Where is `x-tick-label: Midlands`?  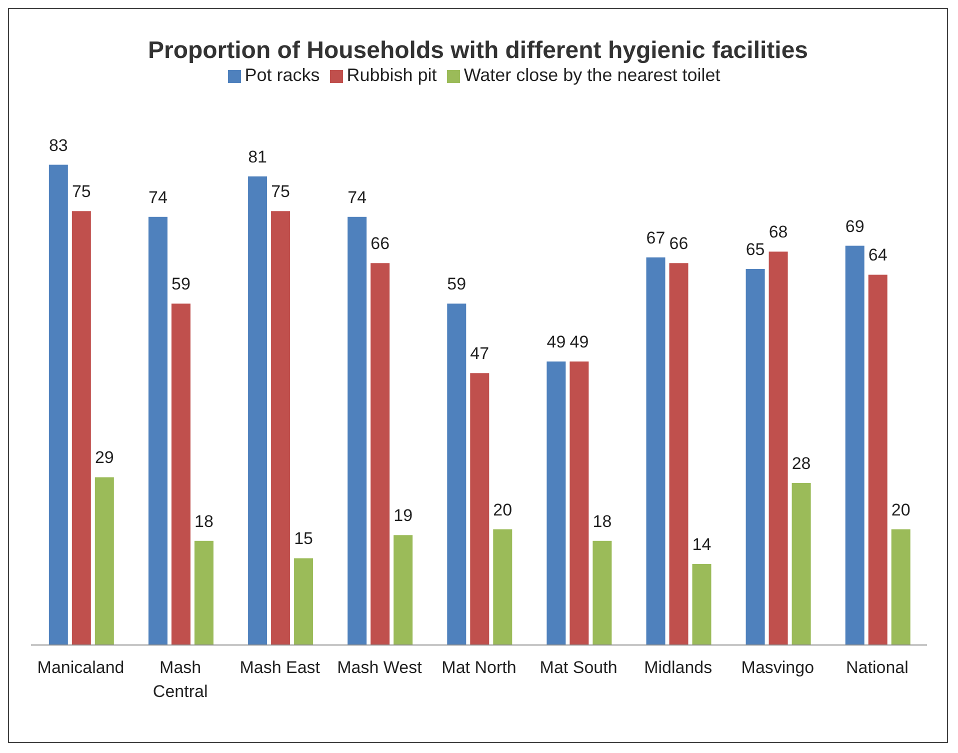 x-tick-label: Midlands is located at coordinates (678, 667).